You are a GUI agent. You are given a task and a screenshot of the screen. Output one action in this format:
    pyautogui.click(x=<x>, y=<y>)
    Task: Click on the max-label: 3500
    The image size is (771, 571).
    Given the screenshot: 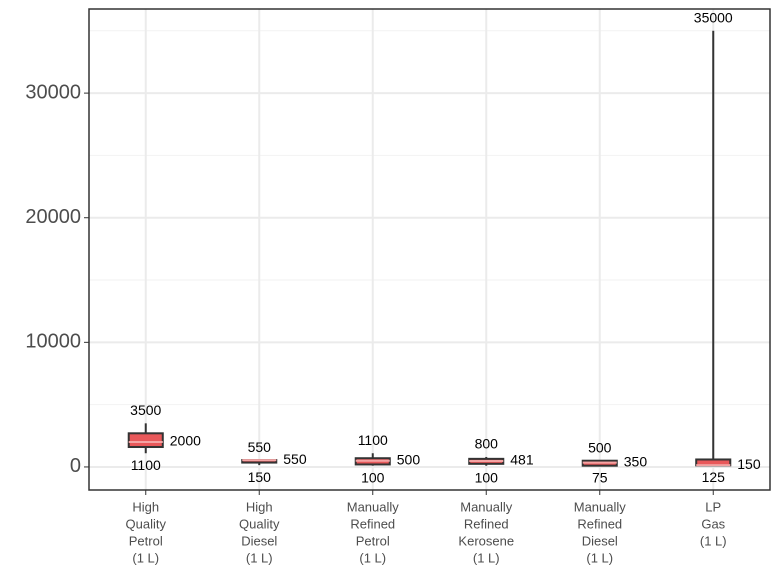 What is the action you would take?
    pyautogui.click(x=145, y=410)
    